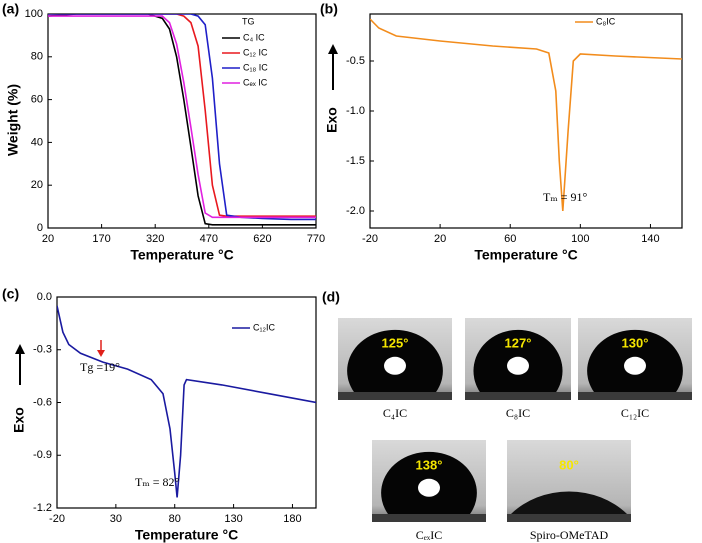 Image resolution: width=702 pixels, height=543 pixels. I want to click on legend-label: C₁₂ IC, so click(255, 52).